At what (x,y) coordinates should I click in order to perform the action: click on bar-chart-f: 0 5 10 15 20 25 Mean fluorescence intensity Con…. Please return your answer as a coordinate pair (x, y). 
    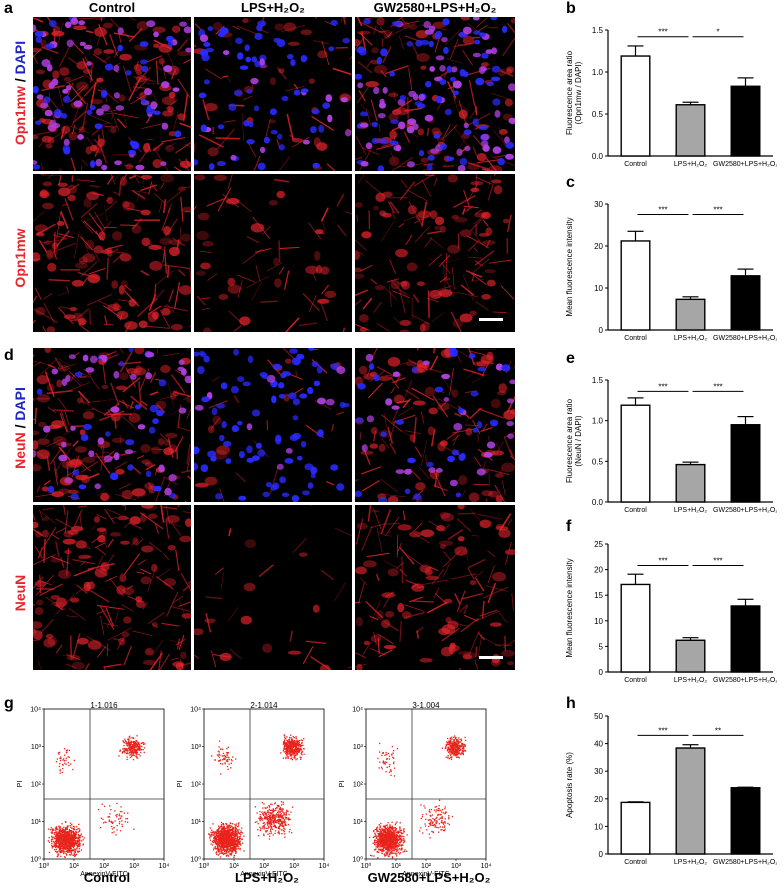
    Looking at the image, I should click on (671, 612).